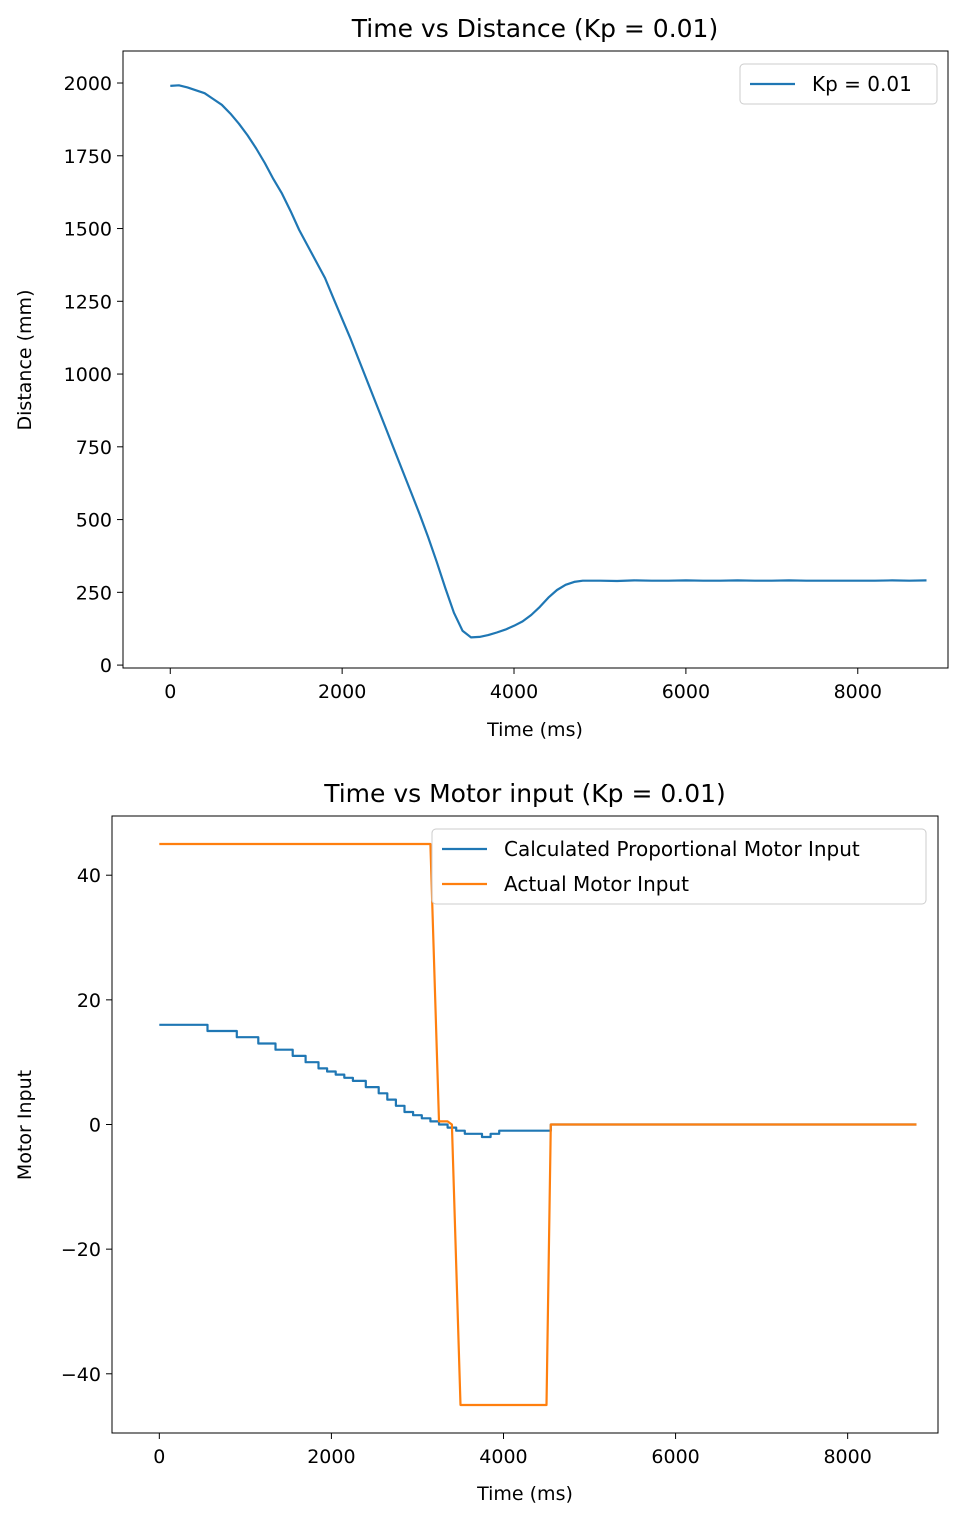 The image size is (964, 1519). I want to click on y-tick-label: 1500, so click(88, 230).